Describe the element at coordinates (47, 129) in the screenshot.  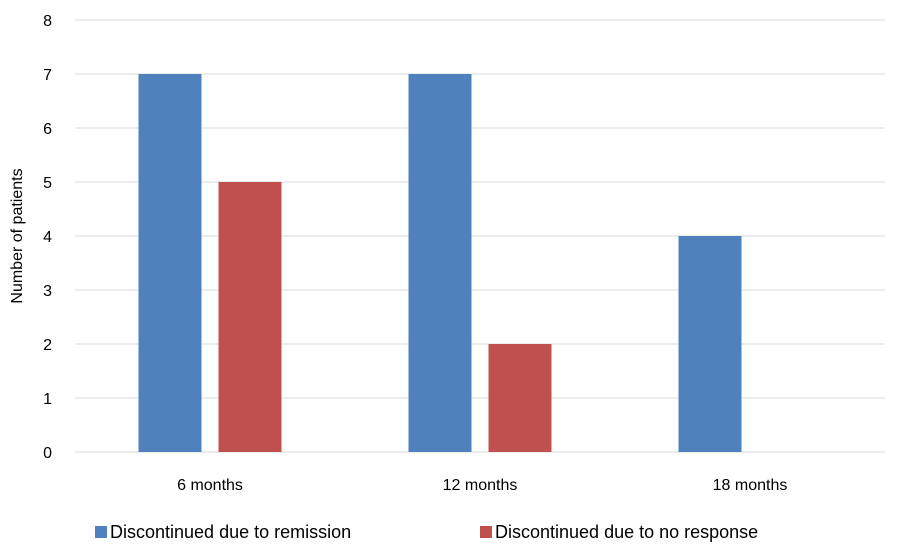
I see `y-tick-label: 6` at that location.